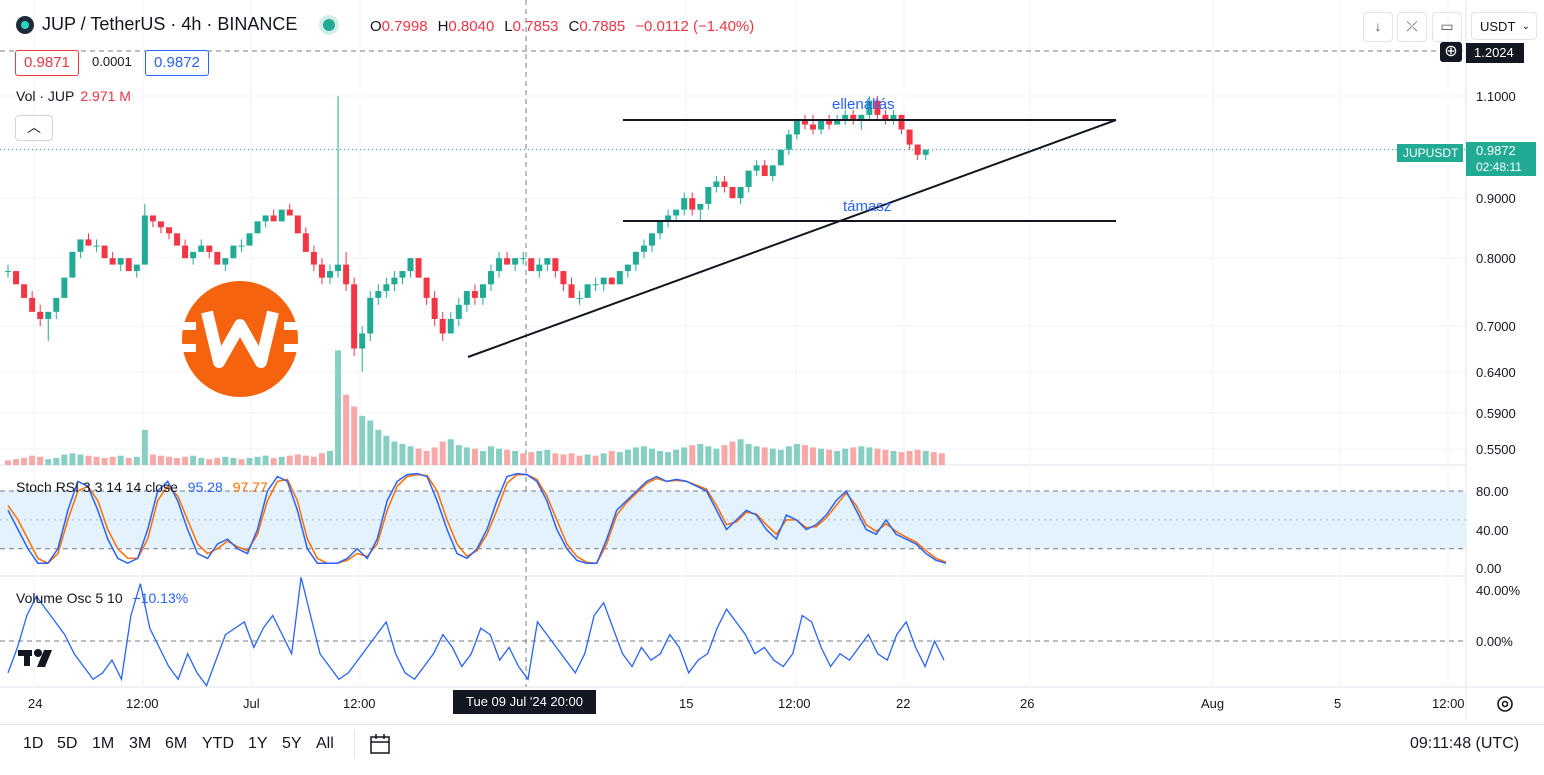 This screenshot has height=775, width=1544. I want to click on range-1d-button: 1D, so click(33, 743).